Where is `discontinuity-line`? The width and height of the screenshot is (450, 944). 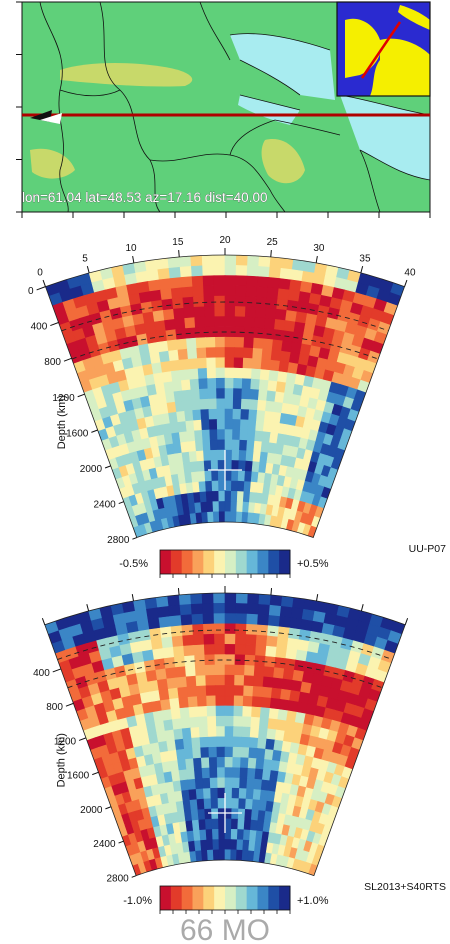
discontinuity-line is located at coordinates (225, 674).